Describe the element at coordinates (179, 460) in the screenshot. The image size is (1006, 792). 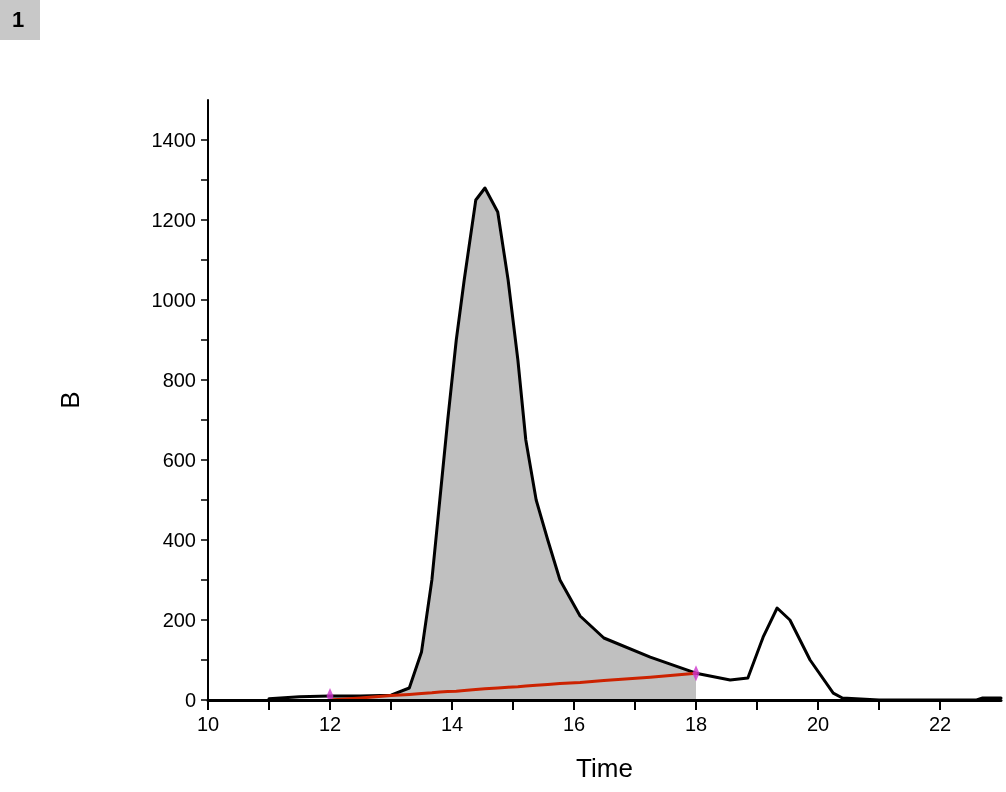
I see `y-tick-label: 600` at that location.